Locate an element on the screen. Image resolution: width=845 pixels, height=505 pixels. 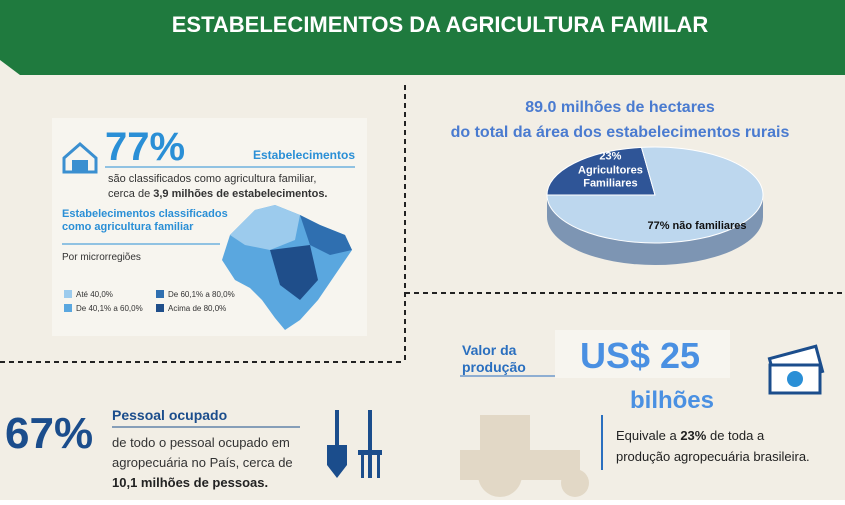
pie-label: 77% não familiares is located at coordinates (696, 226).